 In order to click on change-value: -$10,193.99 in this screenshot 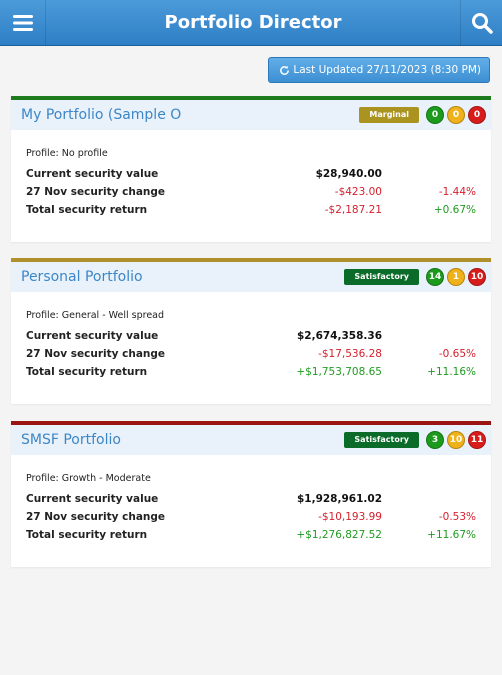, I will do `click(350, 517)`.